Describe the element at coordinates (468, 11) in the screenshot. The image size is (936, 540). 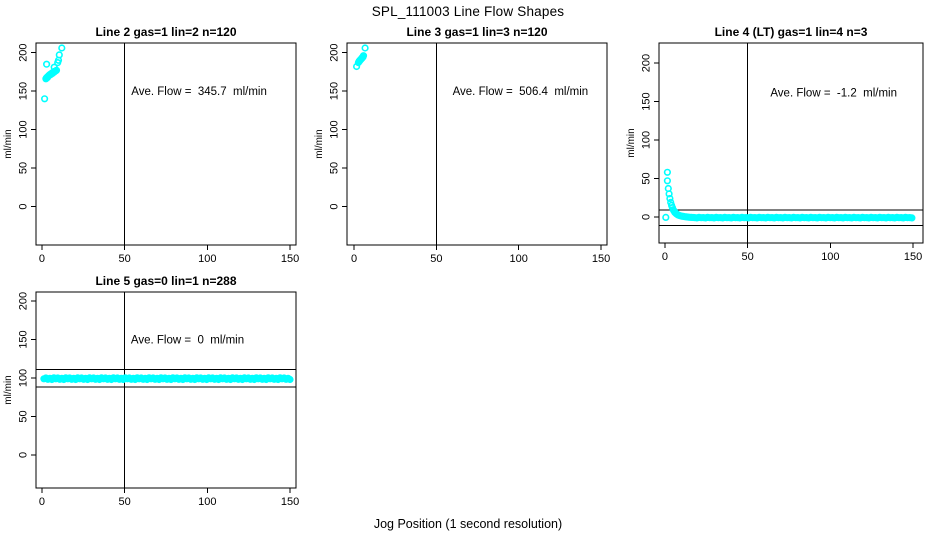
I see `main-title: SPL_111003 Line Flow Shapes` at that location.